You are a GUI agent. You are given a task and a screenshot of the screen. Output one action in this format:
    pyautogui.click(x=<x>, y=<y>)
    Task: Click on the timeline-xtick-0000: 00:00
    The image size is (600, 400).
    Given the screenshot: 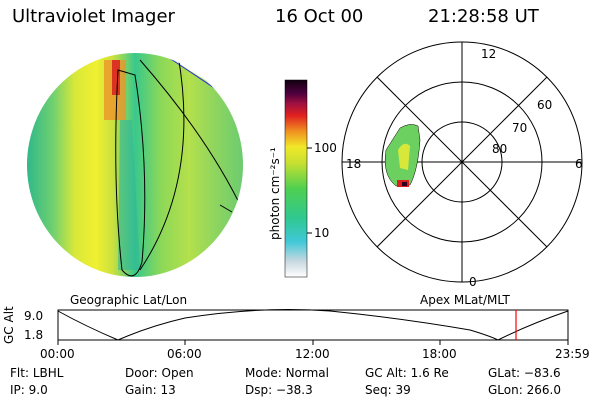 What is the action you would take?
    pyautogui.click(x=57, y=354)
    